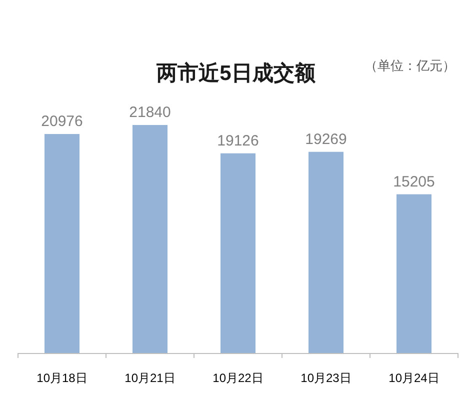  Describe the element at coordinates (150, 112) in the screenshot. I see `data-label: 21840` at that location.